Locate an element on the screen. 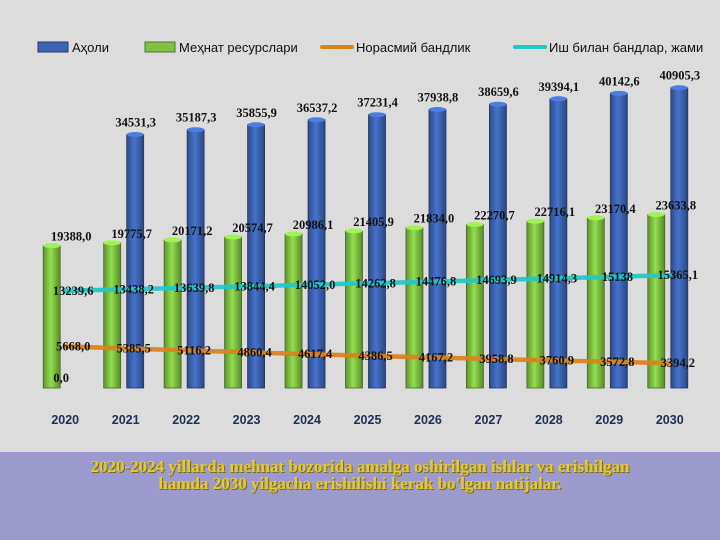 The image size is (720, 540). legend-label-2: Норасмий бандлик is located at coordinates (413, 47).